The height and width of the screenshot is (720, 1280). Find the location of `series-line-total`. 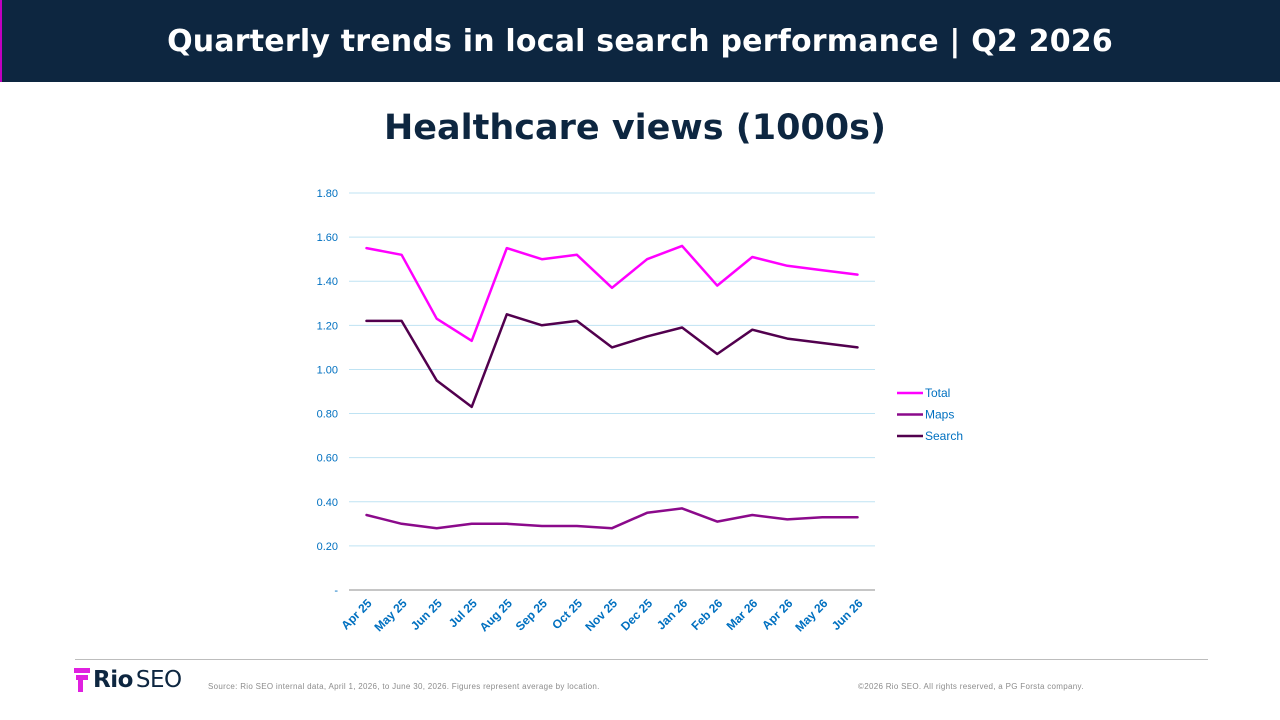

series-line-total is located at coordinates (612, 293).